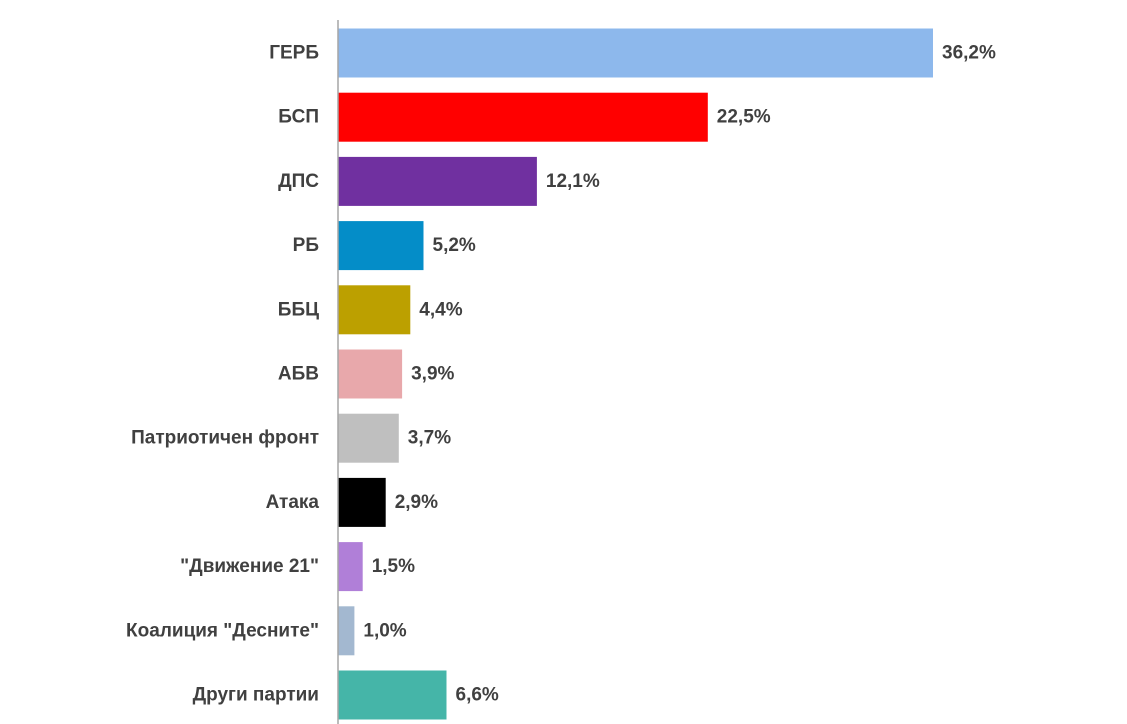  Describe the element at coordinates (298, 309) in the screenshot. I see `category-label: ББЦ` at that location.